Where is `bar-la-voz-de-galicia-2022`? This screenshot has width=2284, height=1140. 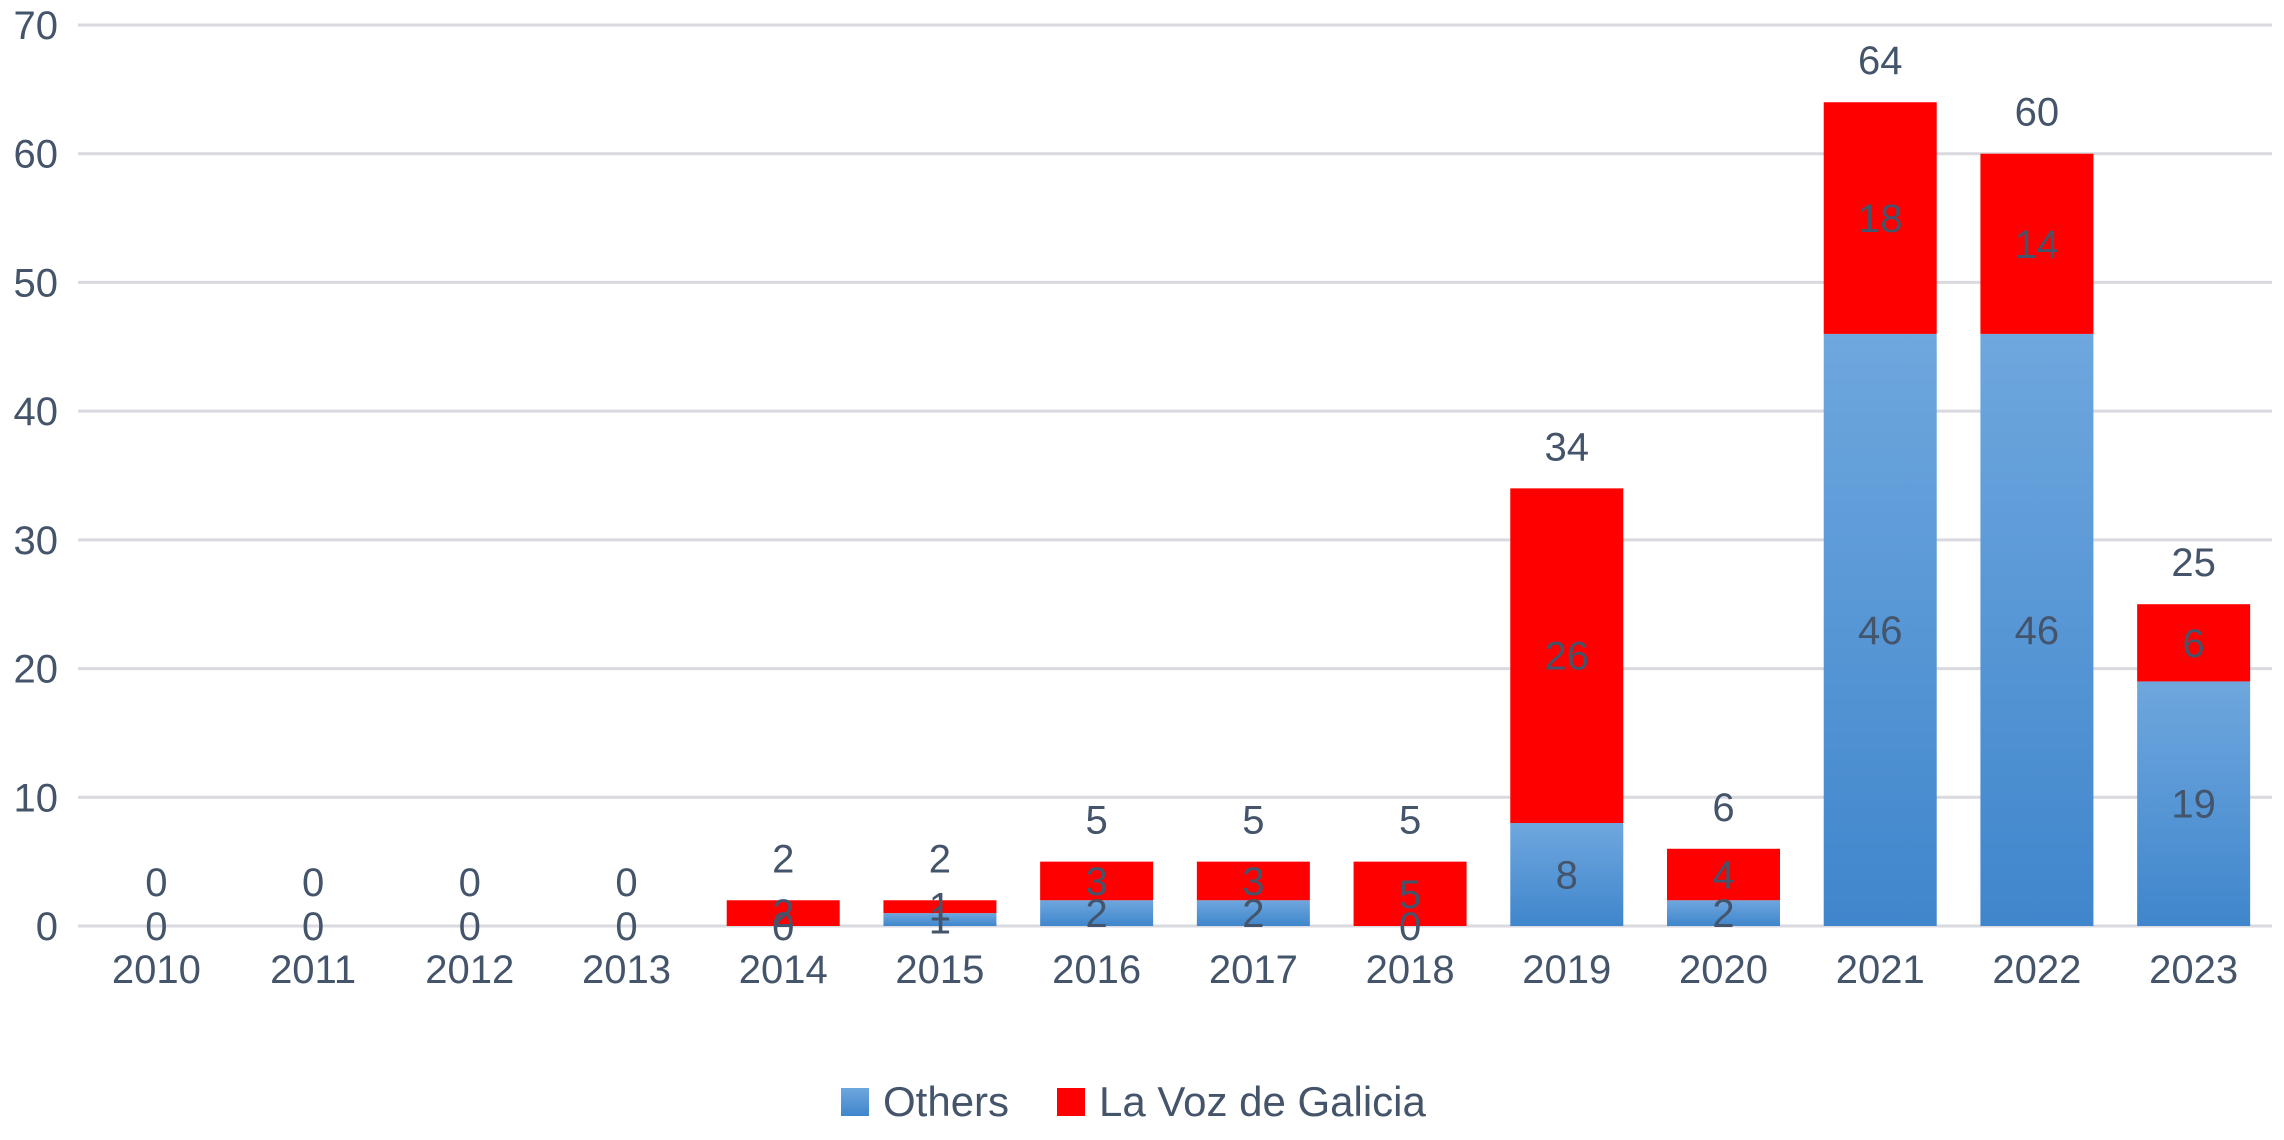
bar-la-voz-de-galicia-2022 is located at coordinates (2037, 243).